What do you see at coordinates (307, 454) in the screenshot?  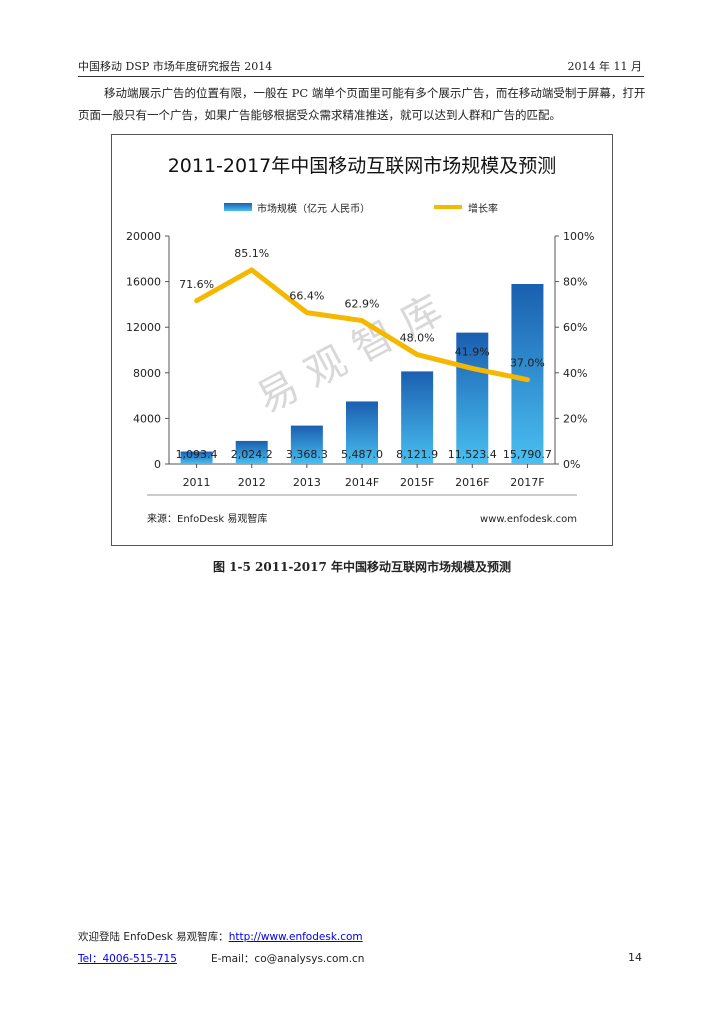 I see `bar-value-label: 3,368.3` at bounding box center [307, 454].